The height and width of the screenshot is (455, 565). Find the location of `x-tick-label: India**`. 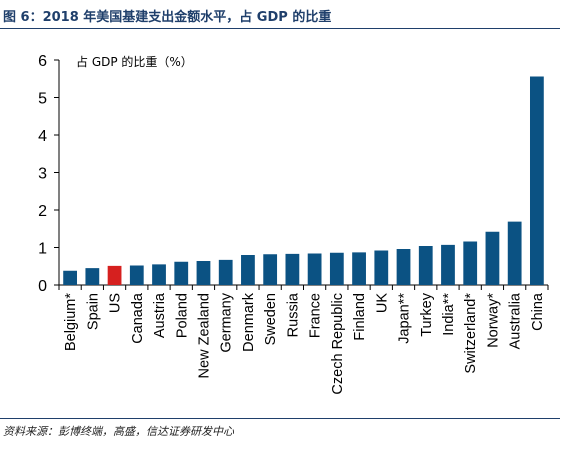

x-tick-label: India** is located at coordinates (449, 314).